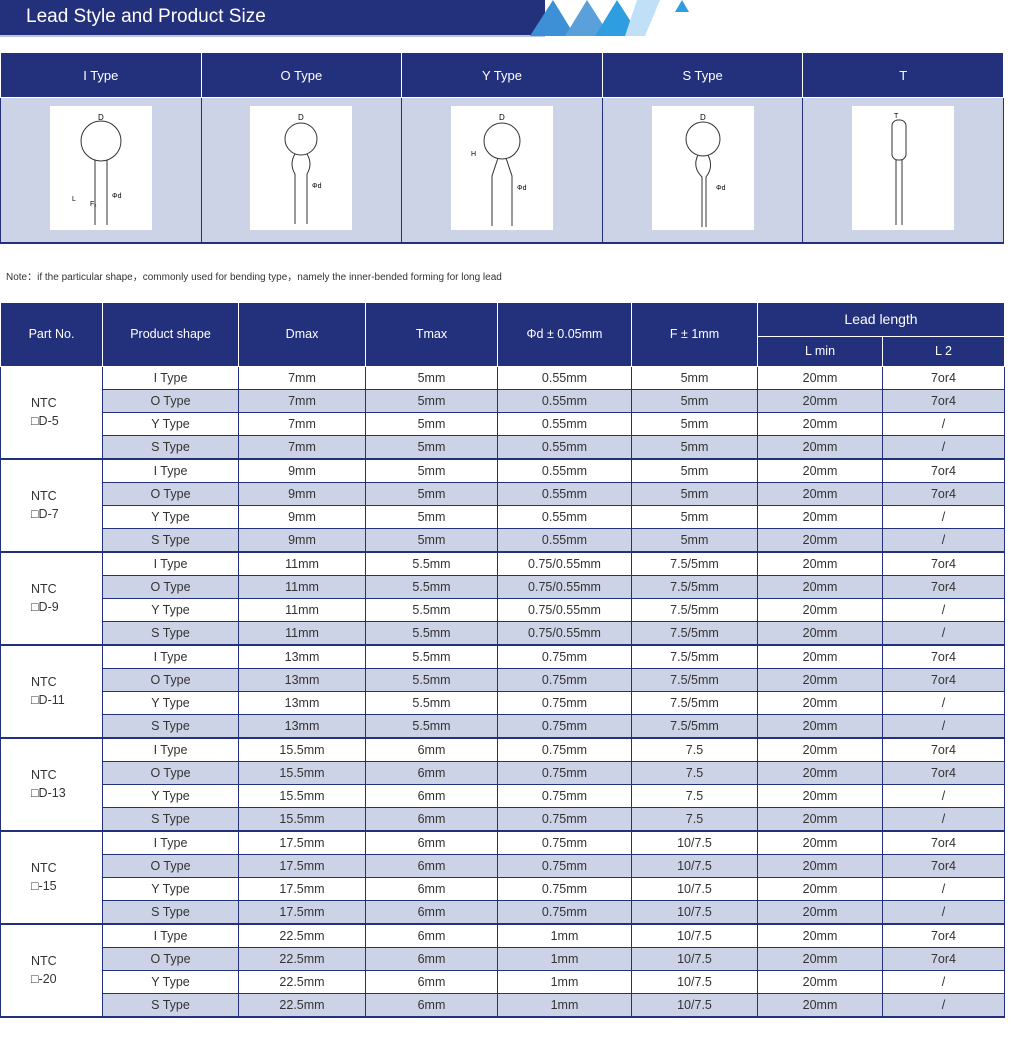 Image resolution: width=1009 pixels, height=1046 pixels. I want to click on table-row: O Type 17.5mm 6mm 0.75mm 10/7.5 20mm 7or4, so click(503, 866).